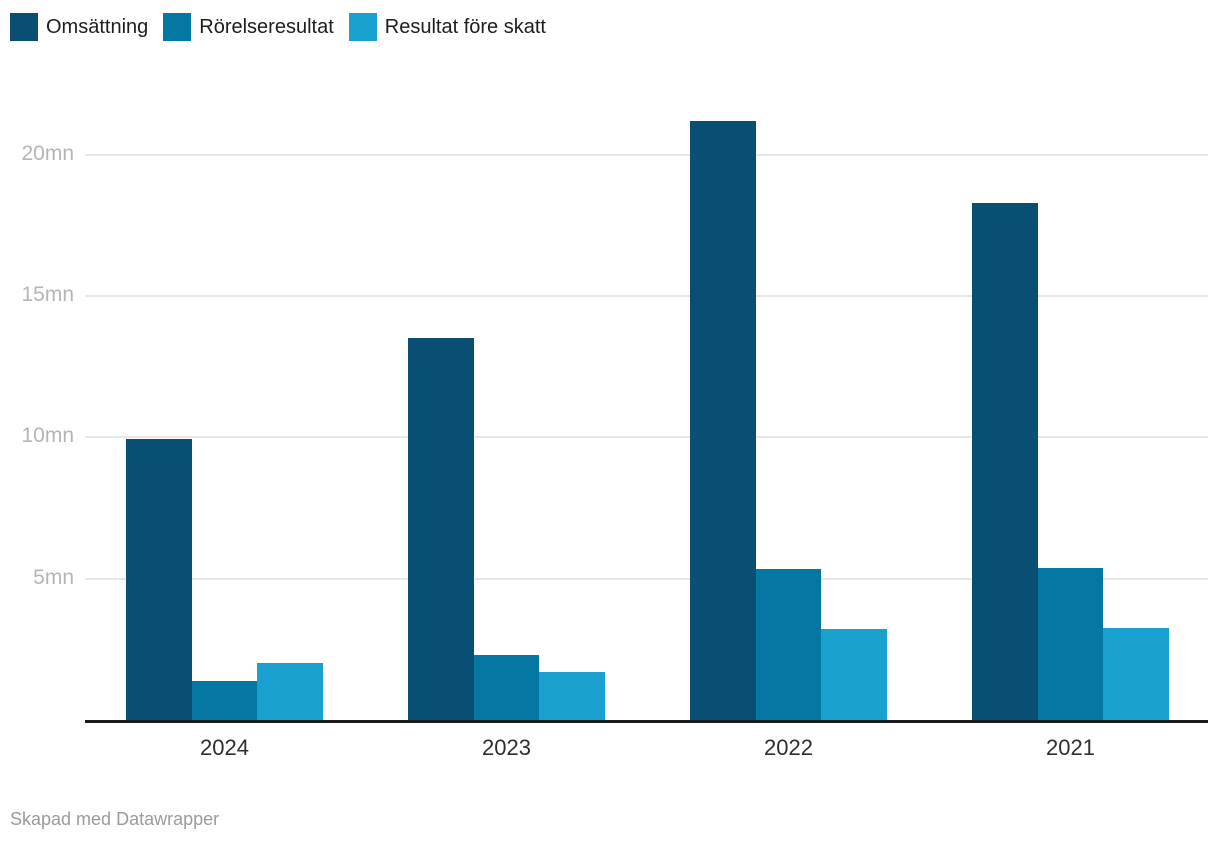 The width and height of the screenshot is (1220, 844). What do you see at coordinates (788, 747) in the screenshot?
I see `x-axis-label-2022: 2022` at bounding box center [788, 747].